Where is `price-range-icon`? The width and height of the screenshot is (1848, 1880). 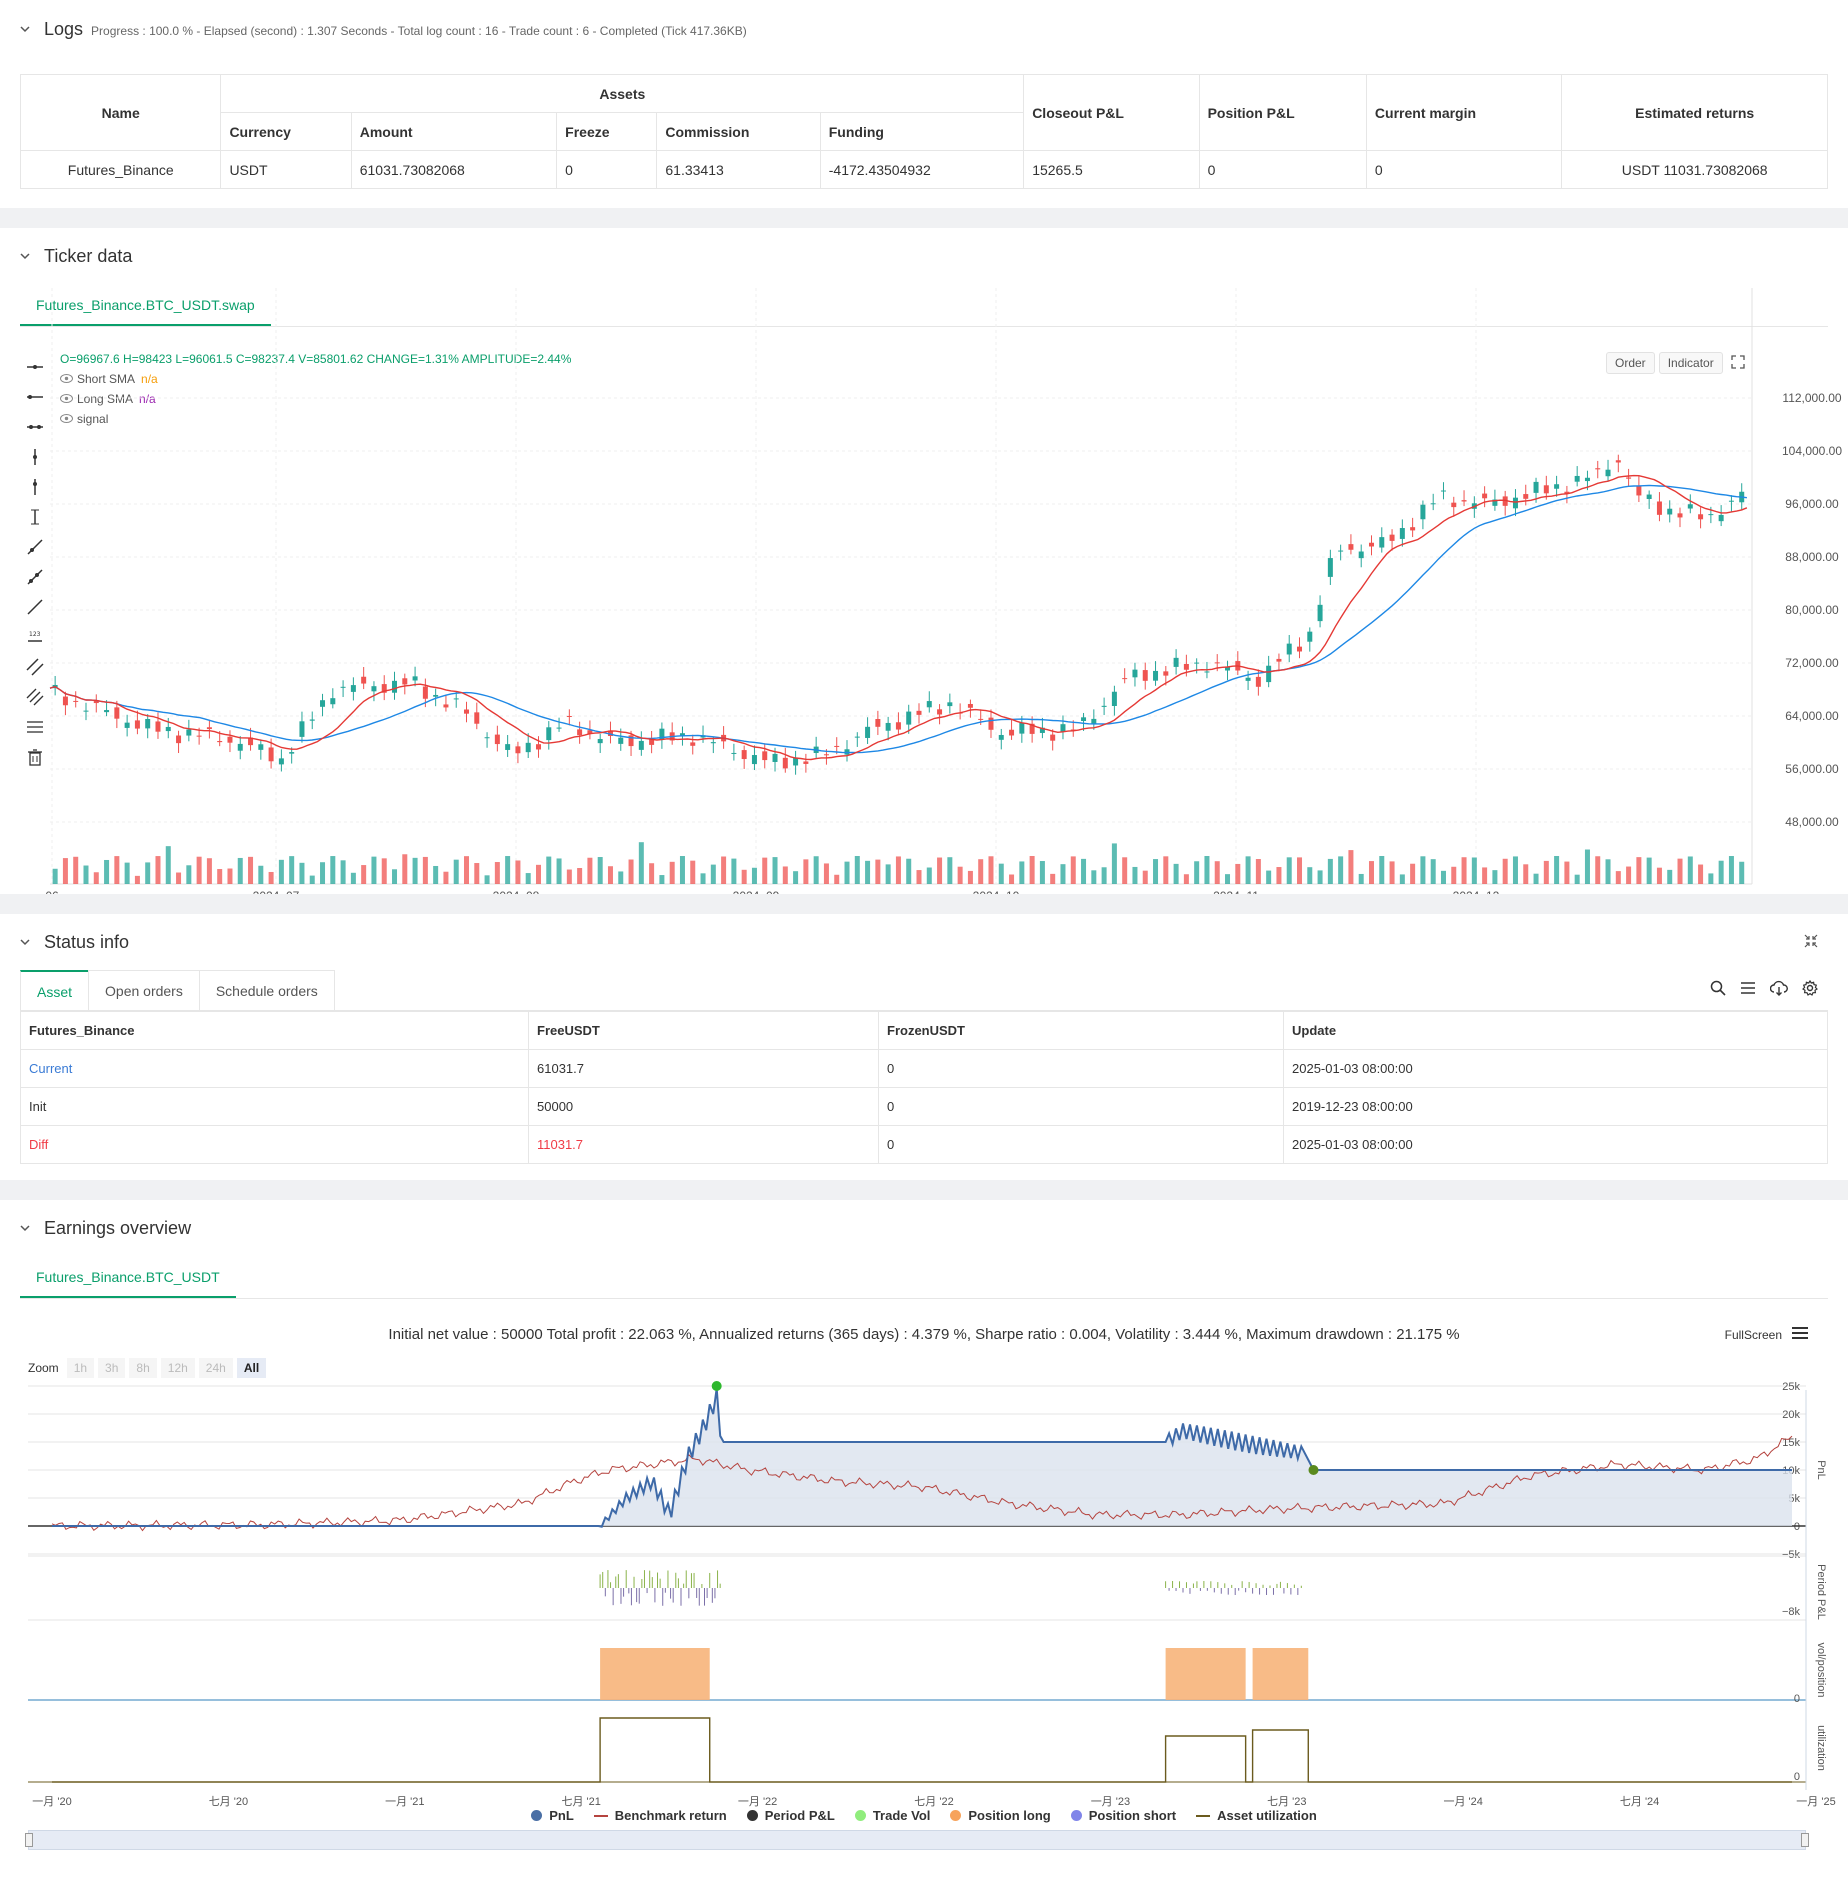
price-range-icon is located at coordinates (35, 517).